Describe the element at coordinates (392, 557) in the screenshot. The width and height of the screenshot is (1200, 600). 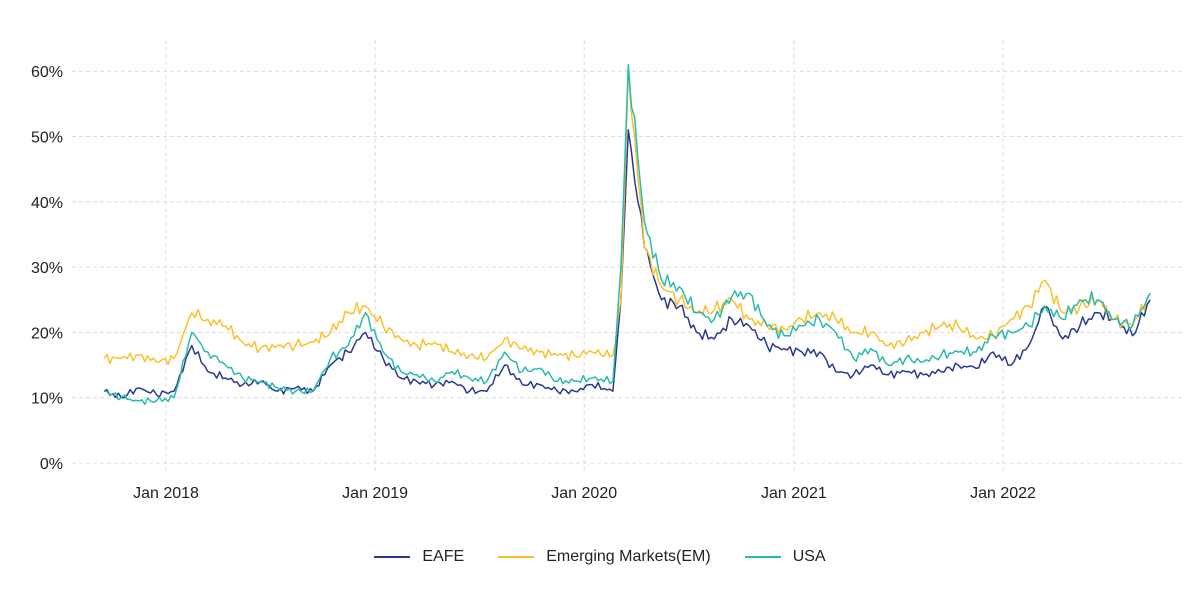
I see `legend-swatch-eafe` at that location.